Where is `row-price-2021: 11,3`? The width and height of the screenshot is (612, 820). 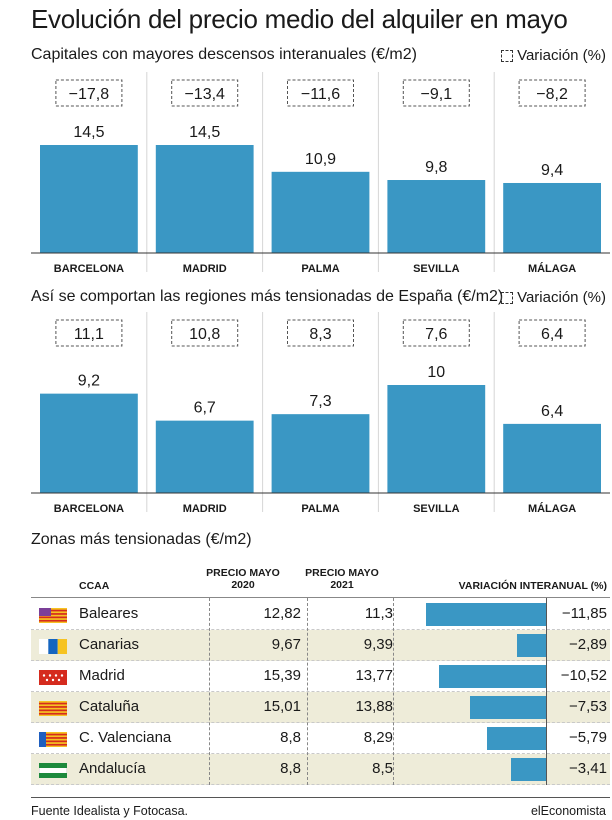
row-price-2021: 11,3 is located at coordinates (378, 613).